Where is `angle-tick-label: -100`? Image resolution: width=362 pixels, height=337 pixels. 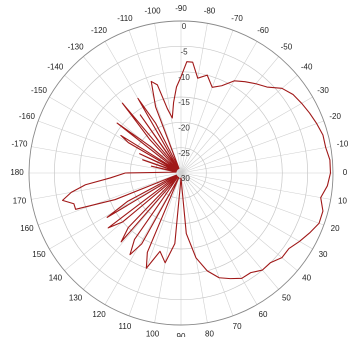 angle-tick-label: -100 is located at coordinates (153, 11).